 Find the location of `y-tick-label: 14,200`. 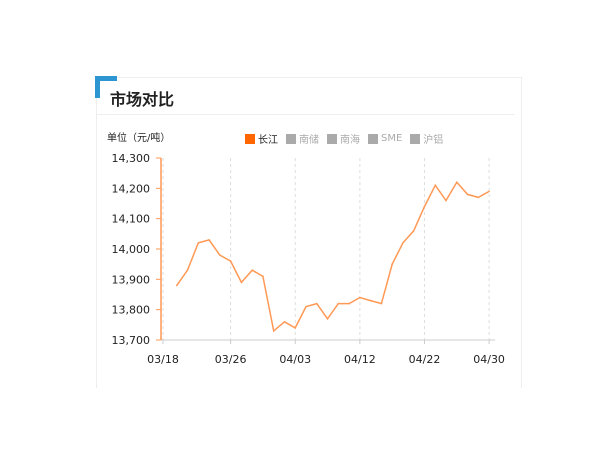

y-tick-label: 14,200 is located at coordinates (131, 188).